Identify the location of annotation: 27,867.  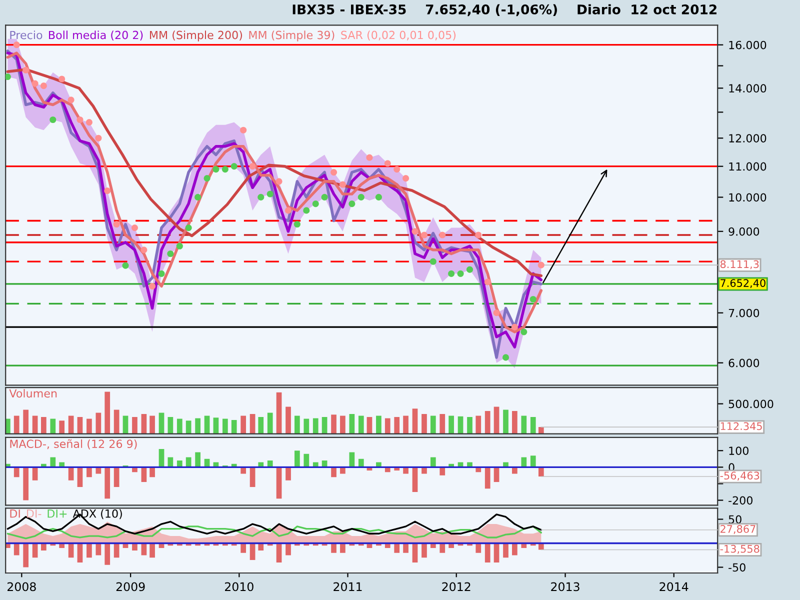
(738, 529).